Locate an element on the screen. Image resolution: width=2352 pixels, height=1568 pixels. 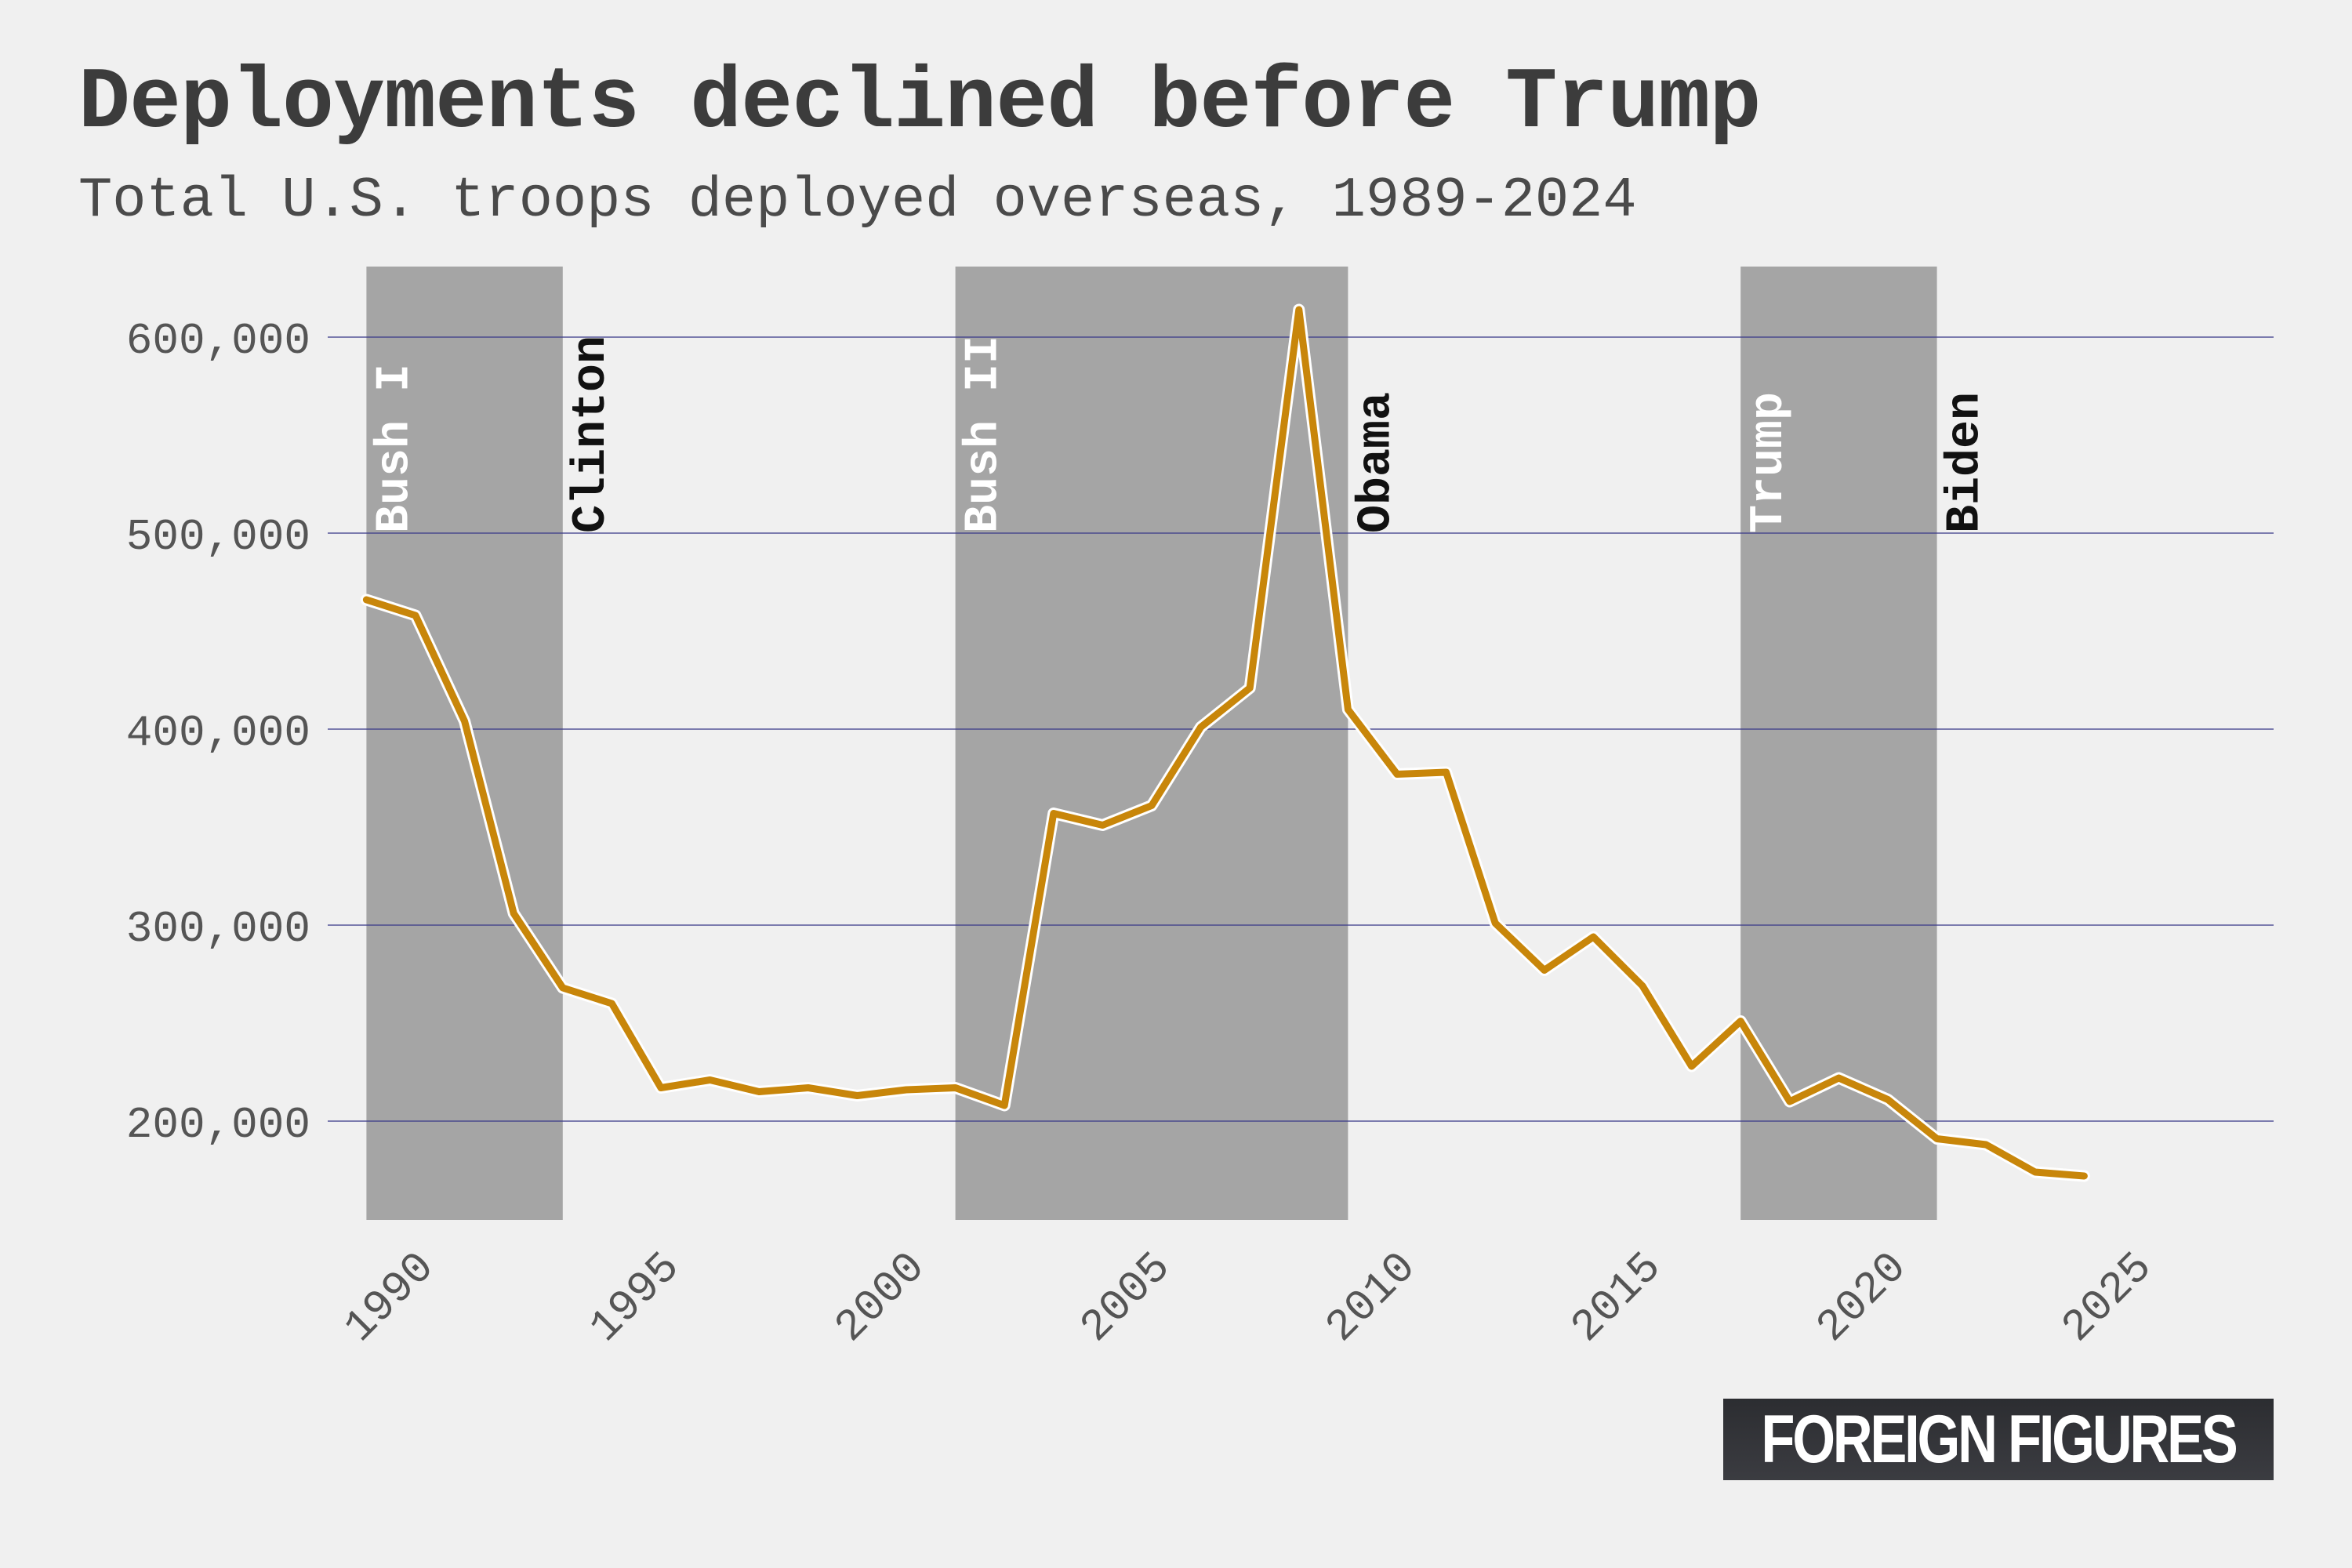
y-tick-label: 300,000 is located at coordinates (218, 929).